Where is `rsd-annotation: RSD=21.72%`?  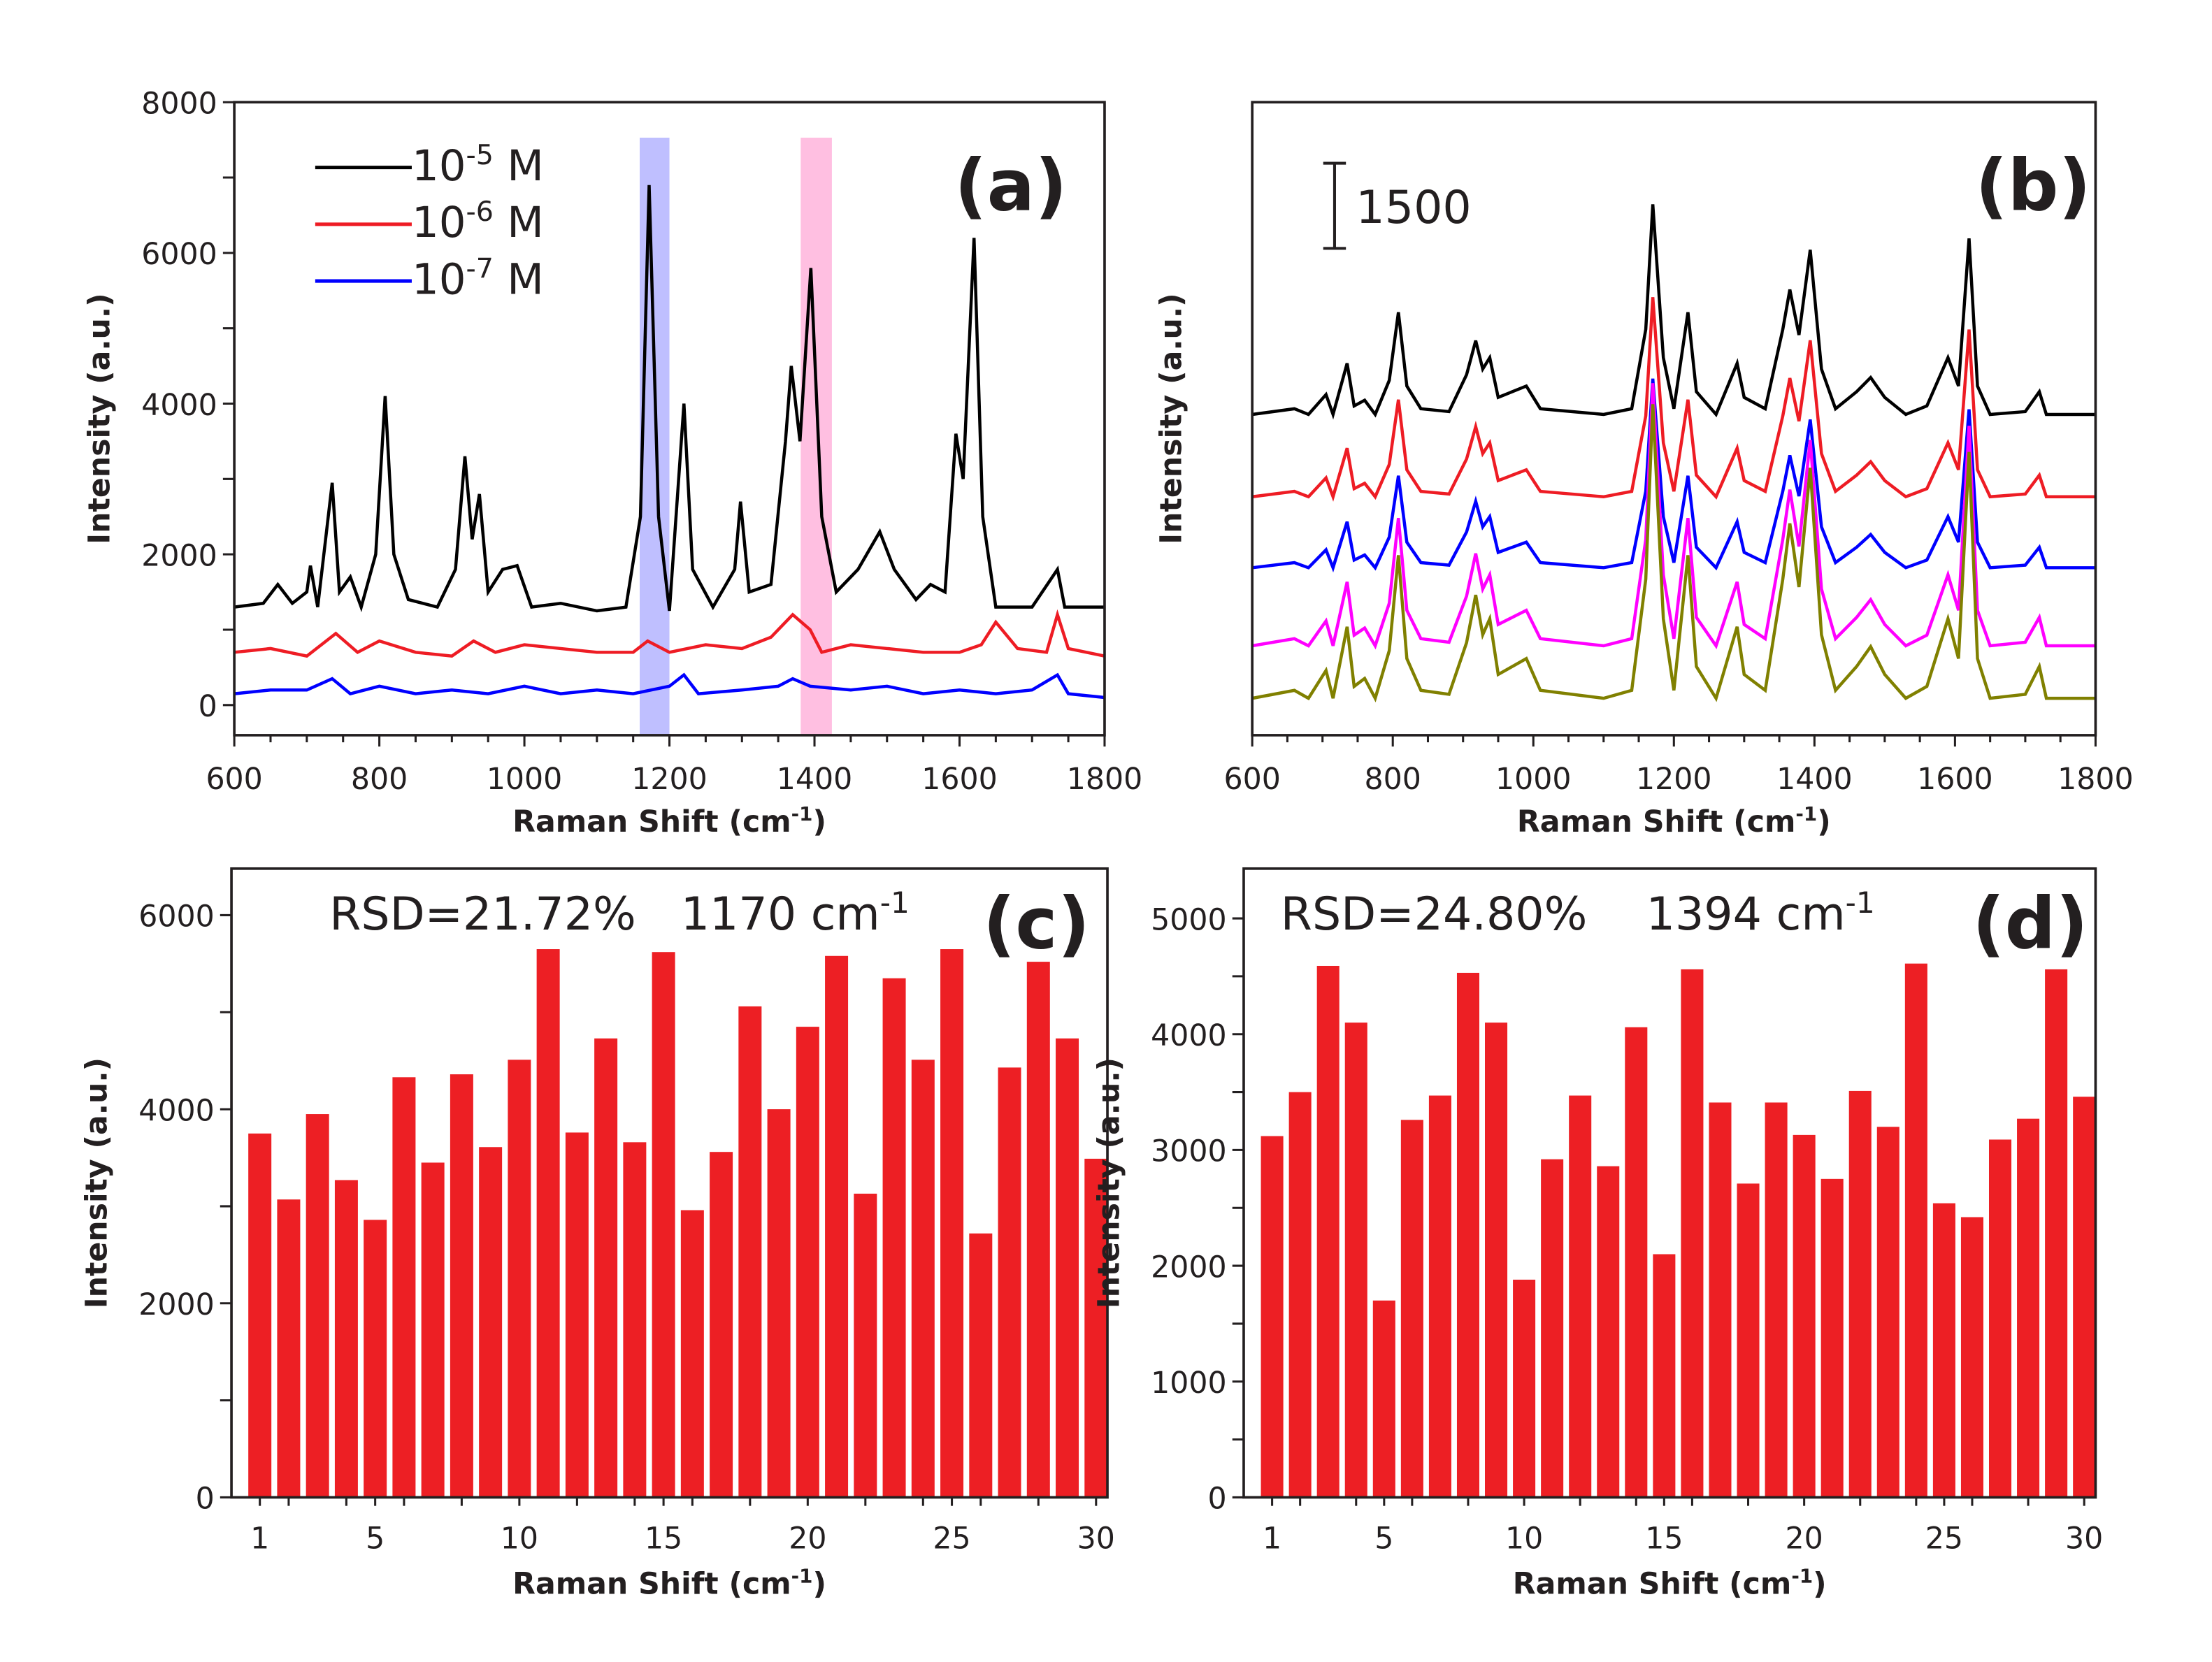
rsd-annotation: RSD=21.72% is located at coordinates (482, 914).